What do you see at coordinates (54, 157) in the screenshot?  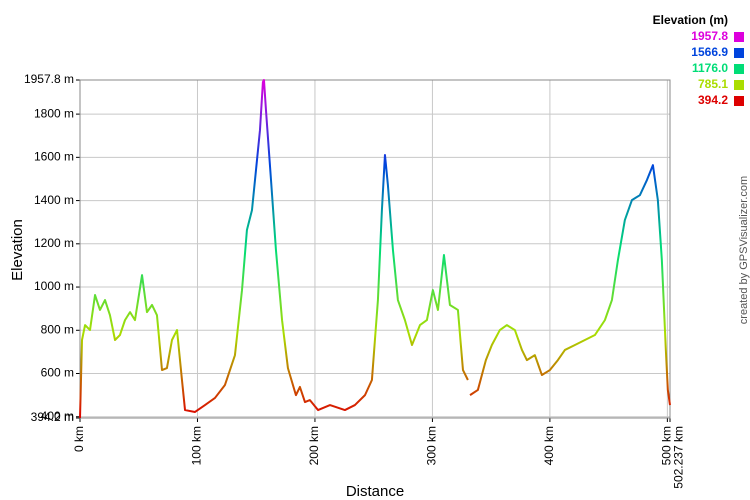 I see `y-tick-label: 1600 m` at bounding box center [54, 157].